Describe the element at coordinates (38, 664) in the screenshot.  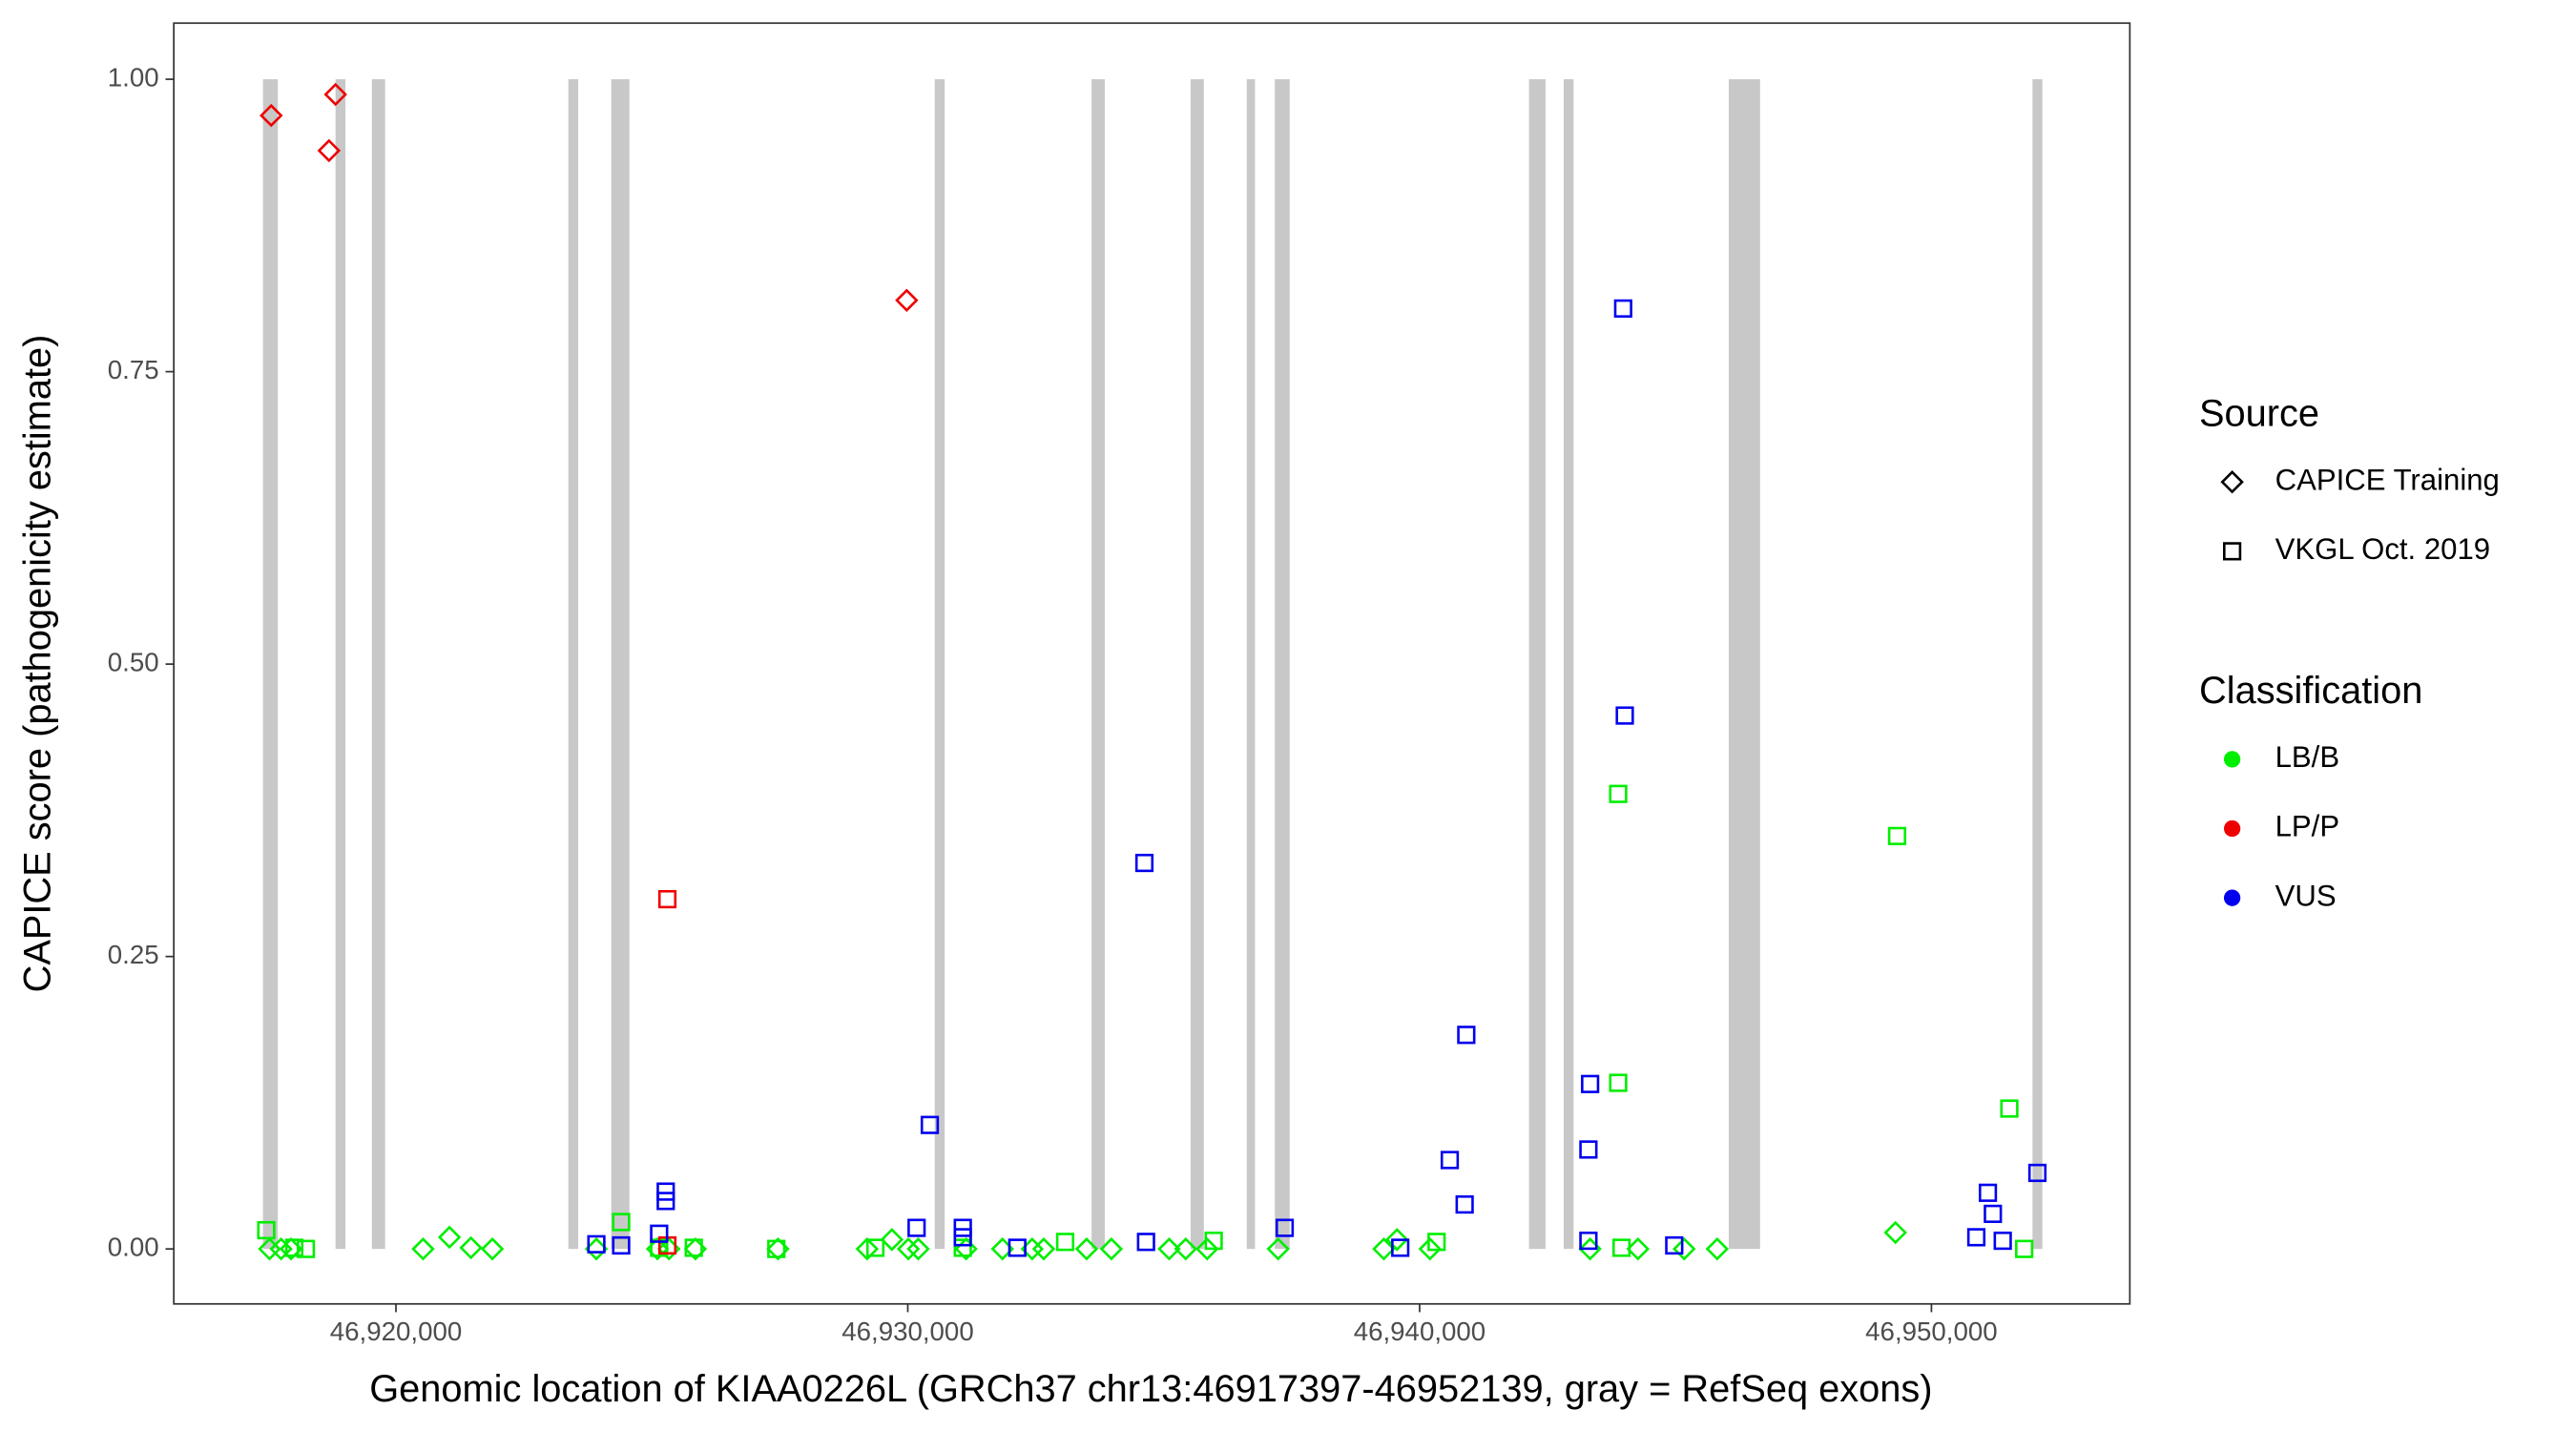
I see `y-axis-title: CAPICE score (pathogenicity estimate)` at that location.